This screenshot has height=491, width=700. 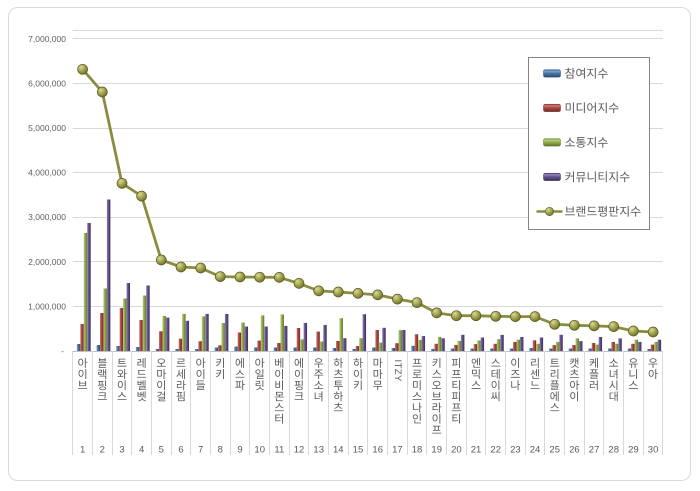 I want to click on svg-text: 5, so click(x=161, y=450).